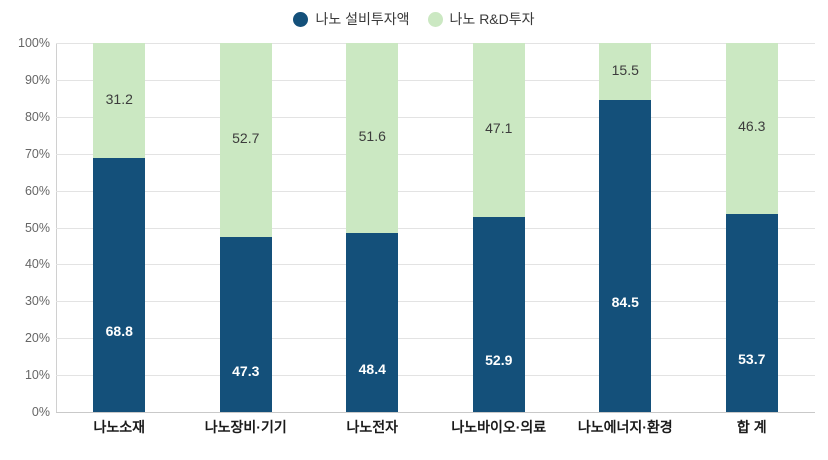 The width and height of the screenshot is (828, 460). I want to click on bar-segment-rnd: 51.6, so click(372, 138).